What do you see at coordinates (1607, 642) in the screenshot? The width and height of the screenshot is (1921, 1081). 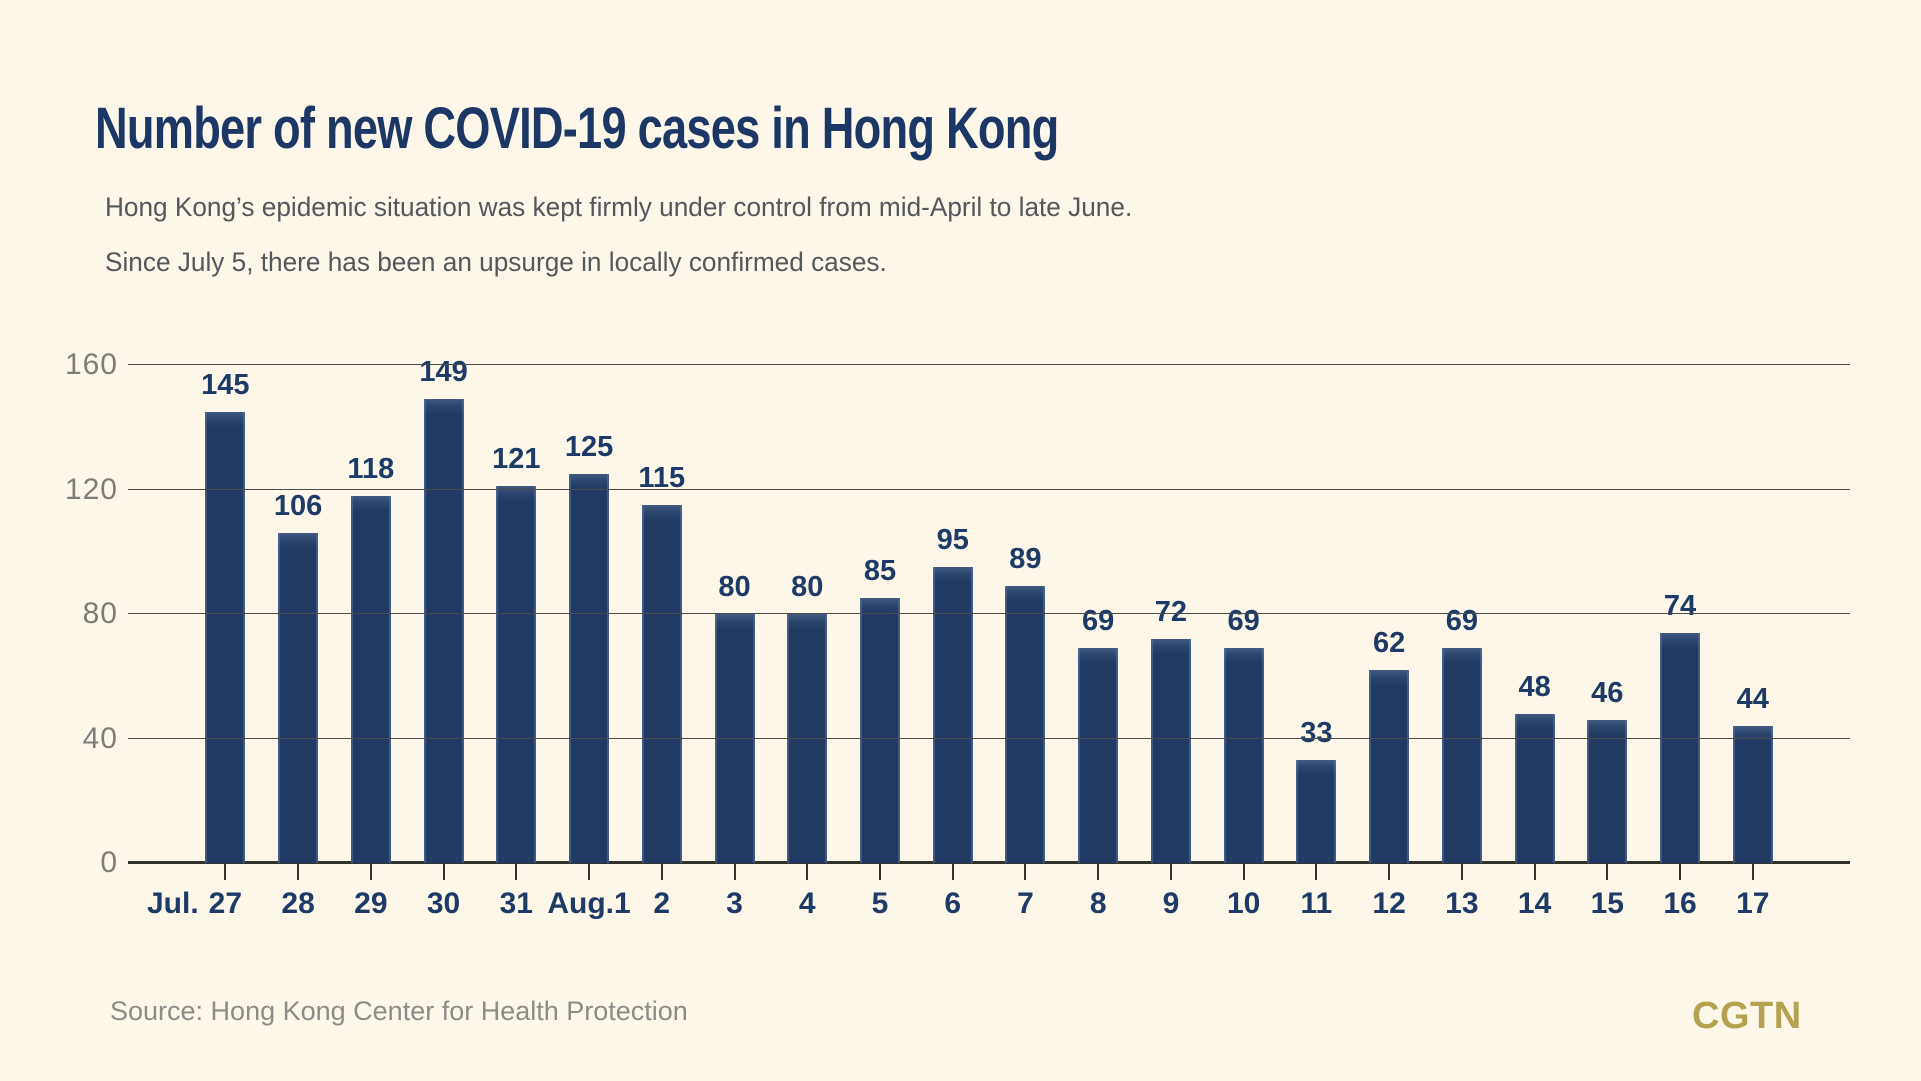 I see `bar-slot: 46 15` at bounding box center [1607, 642].